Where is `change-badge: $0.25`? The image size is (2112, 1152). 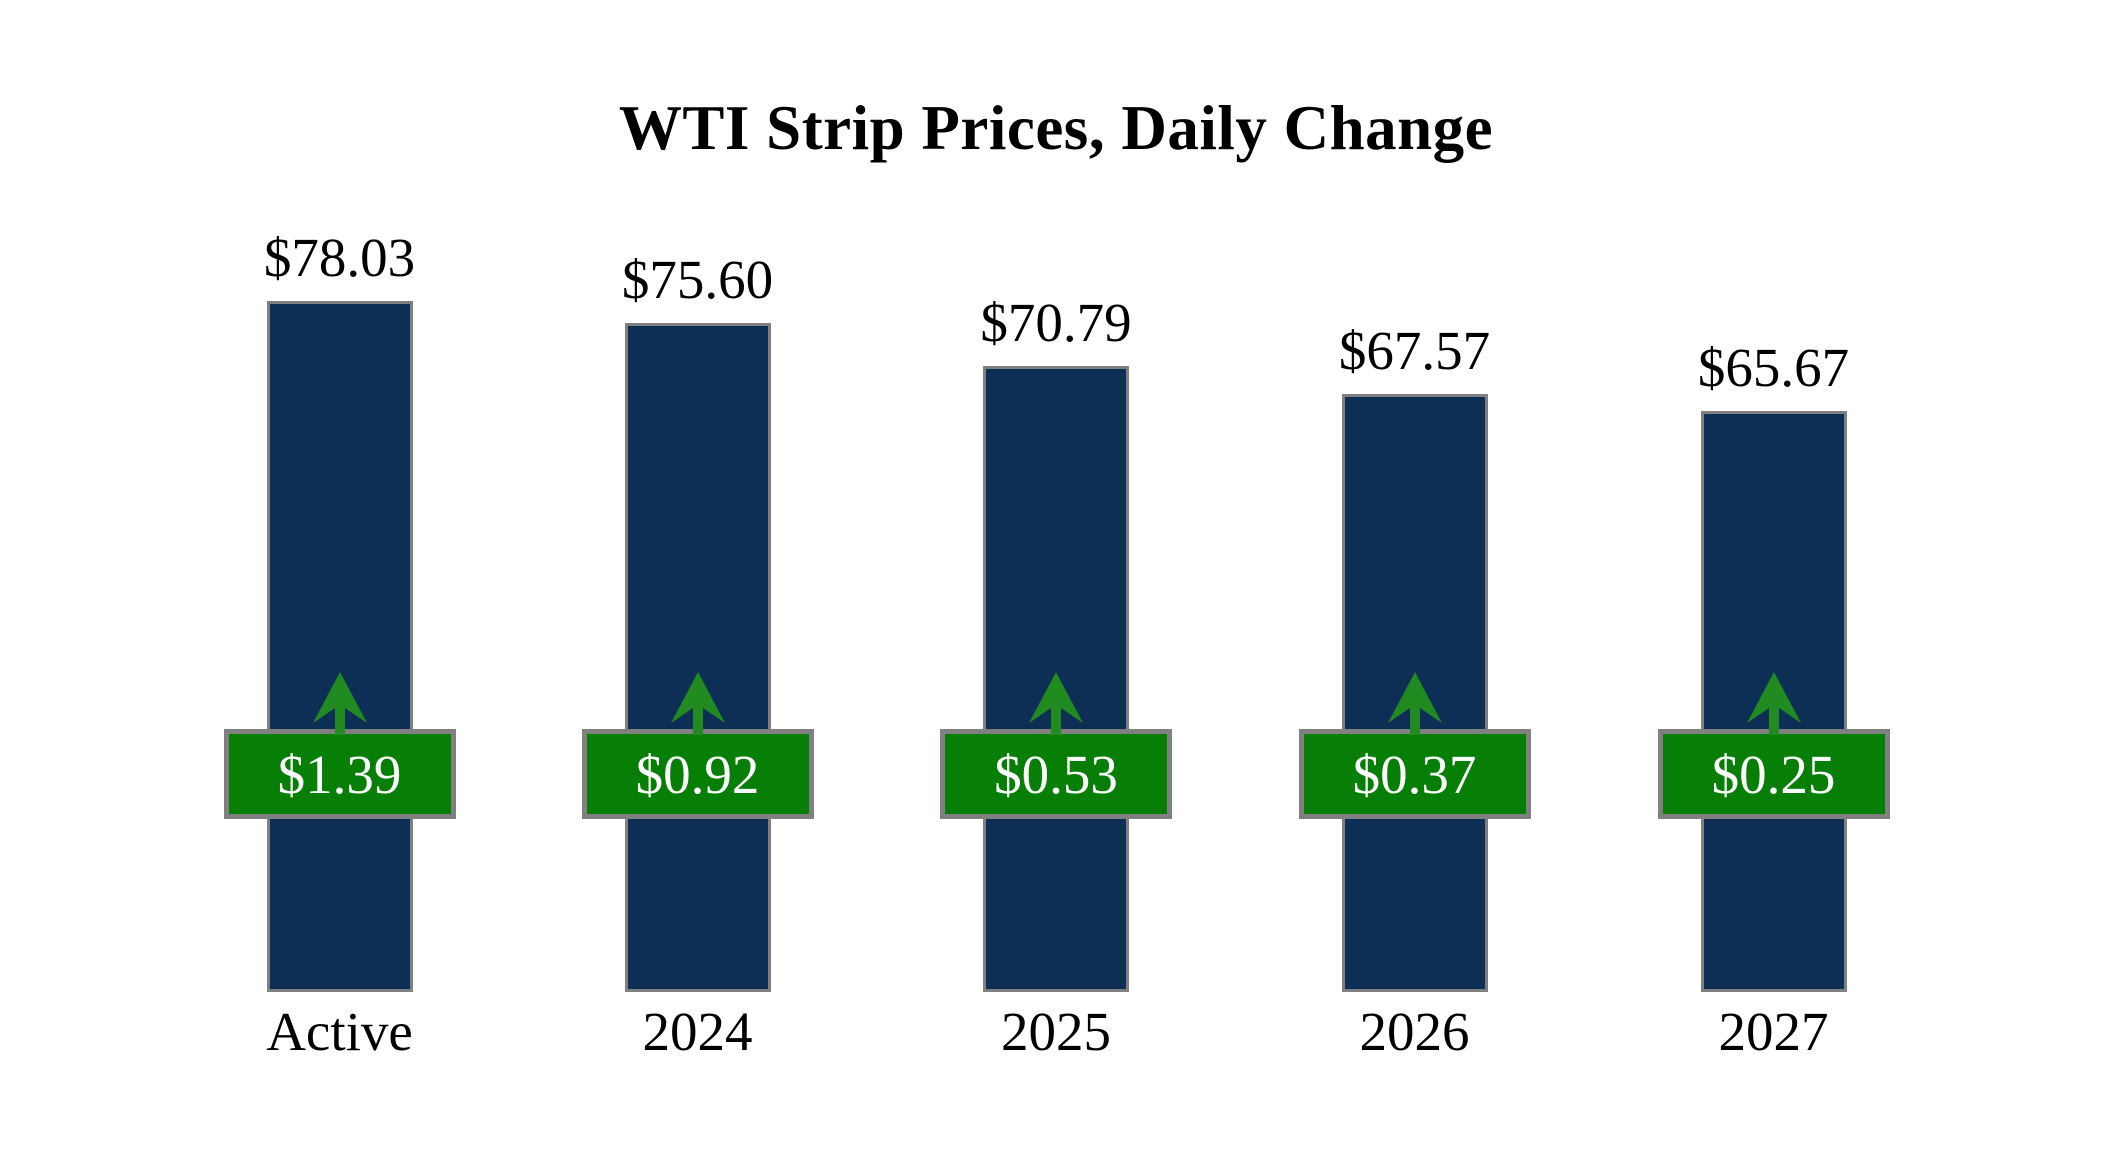 change-badge: $0.25 is located at coordinates (1773, 774).